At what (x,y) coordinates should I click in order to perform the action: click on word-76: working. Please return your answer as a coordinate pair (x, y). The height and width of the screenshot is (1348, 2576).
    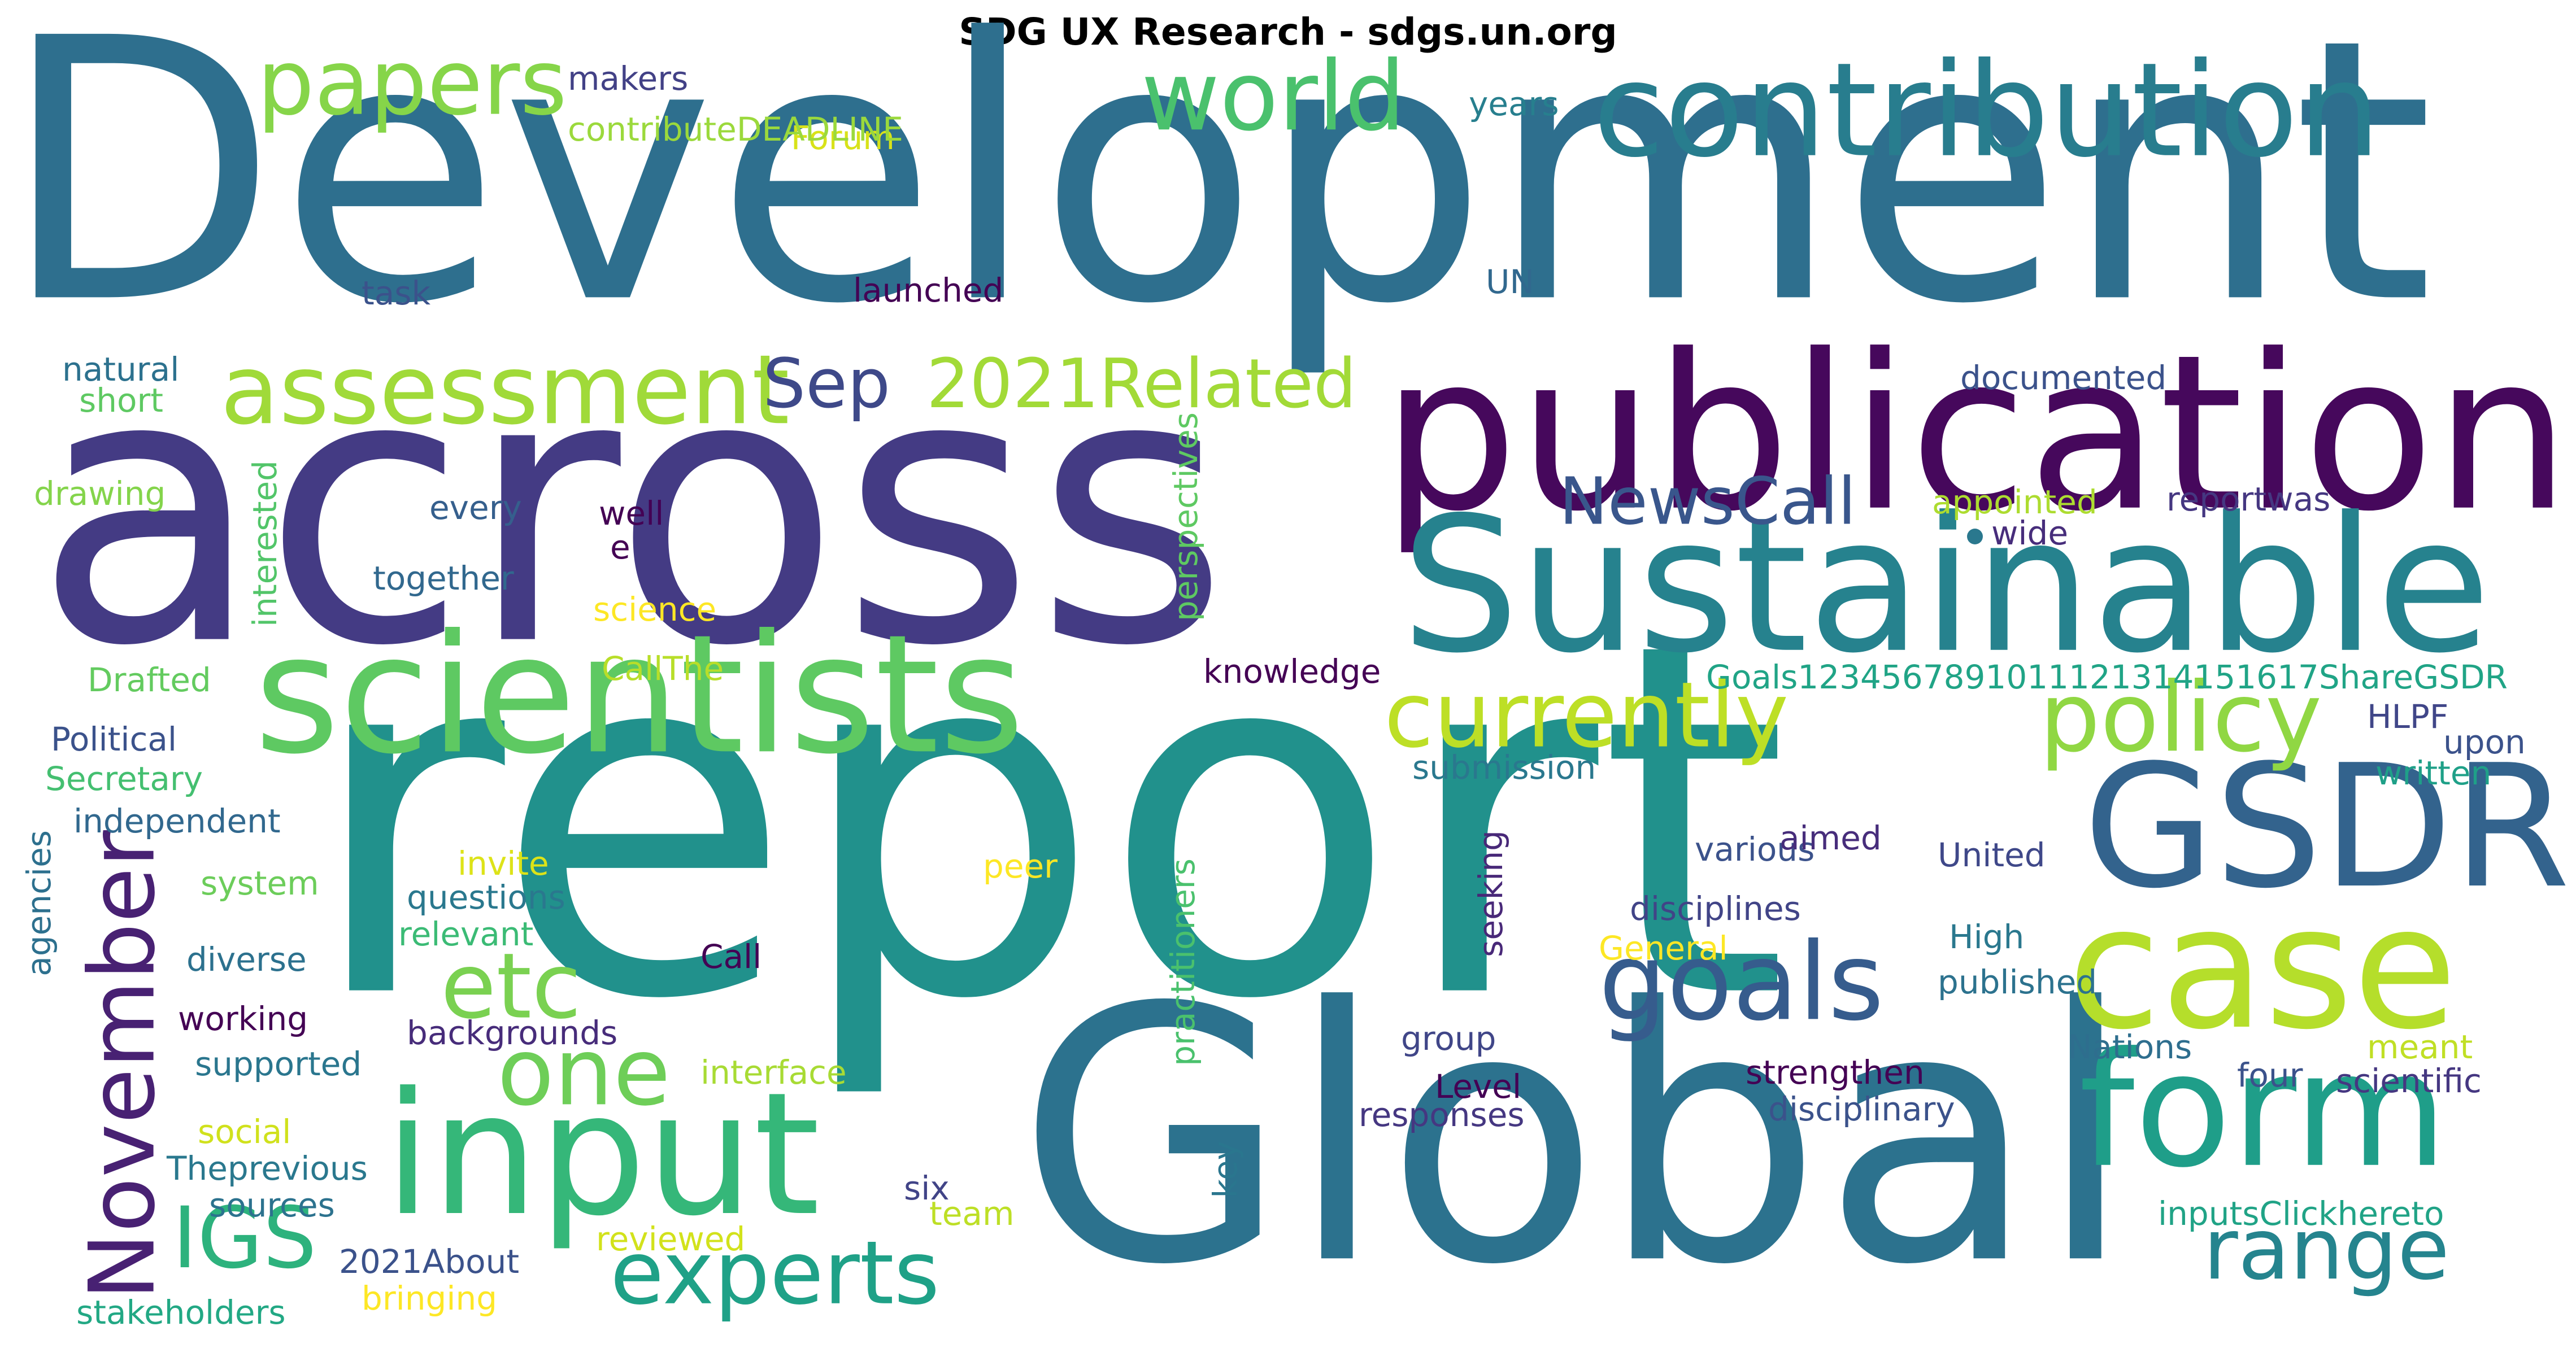
    Looking at the image, I should click on (243, 1019).